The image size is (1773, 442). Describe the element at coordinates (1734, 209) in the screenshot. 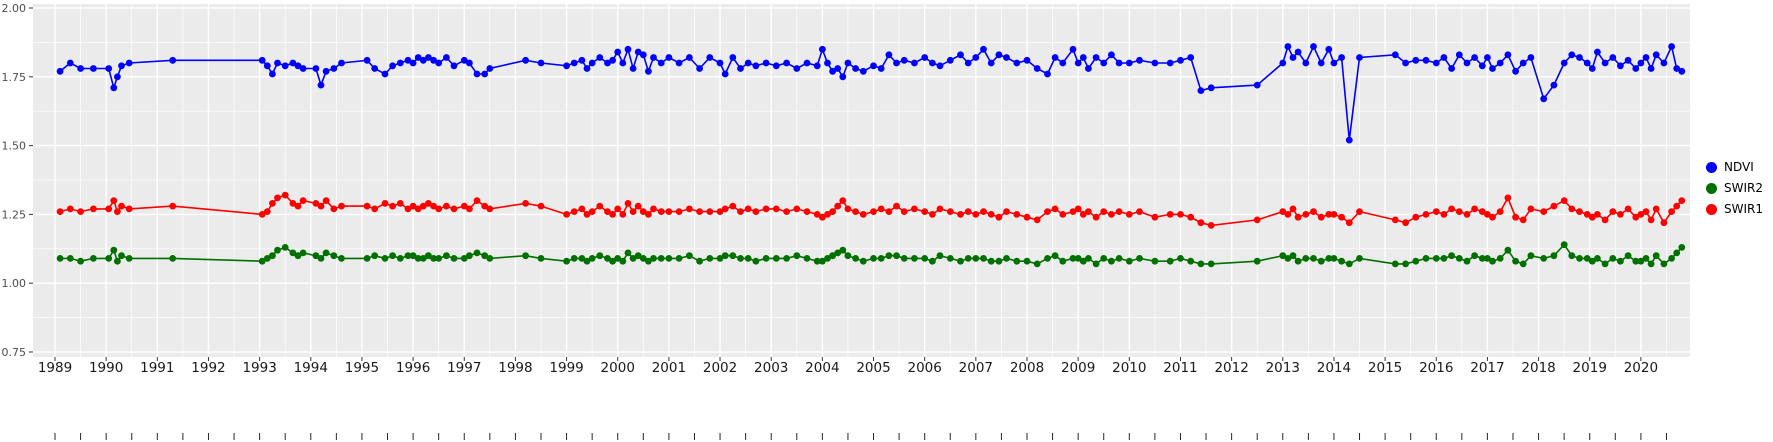

I see `legend-item-SWIR1: SWIR1` at that location.